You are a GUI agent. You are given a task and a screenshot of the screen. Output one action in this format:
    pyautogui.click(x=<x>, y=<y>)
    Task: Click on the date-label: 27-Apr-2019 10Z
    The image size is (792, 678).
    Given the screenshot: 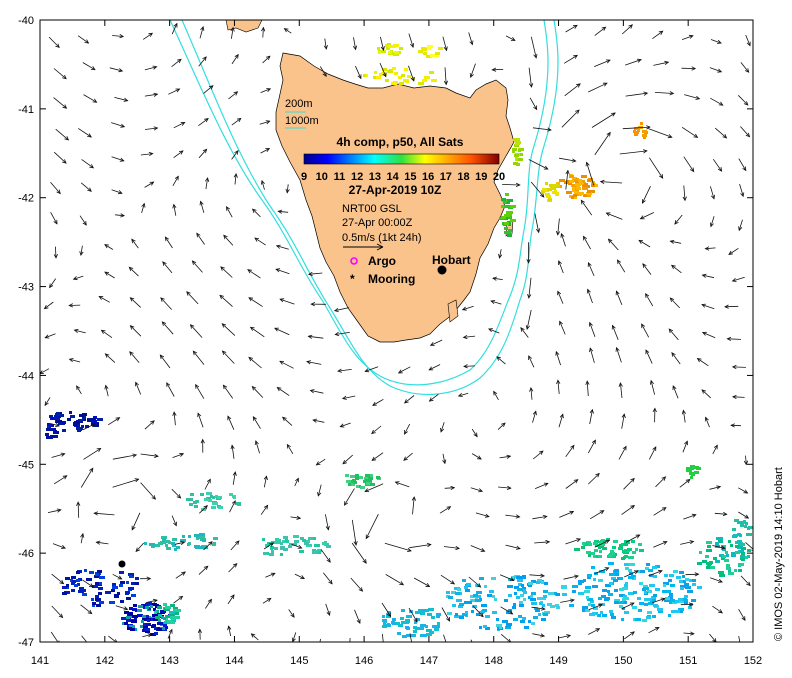 What is the action you would take?
    pyautogui.click(x=395, y=190)
    